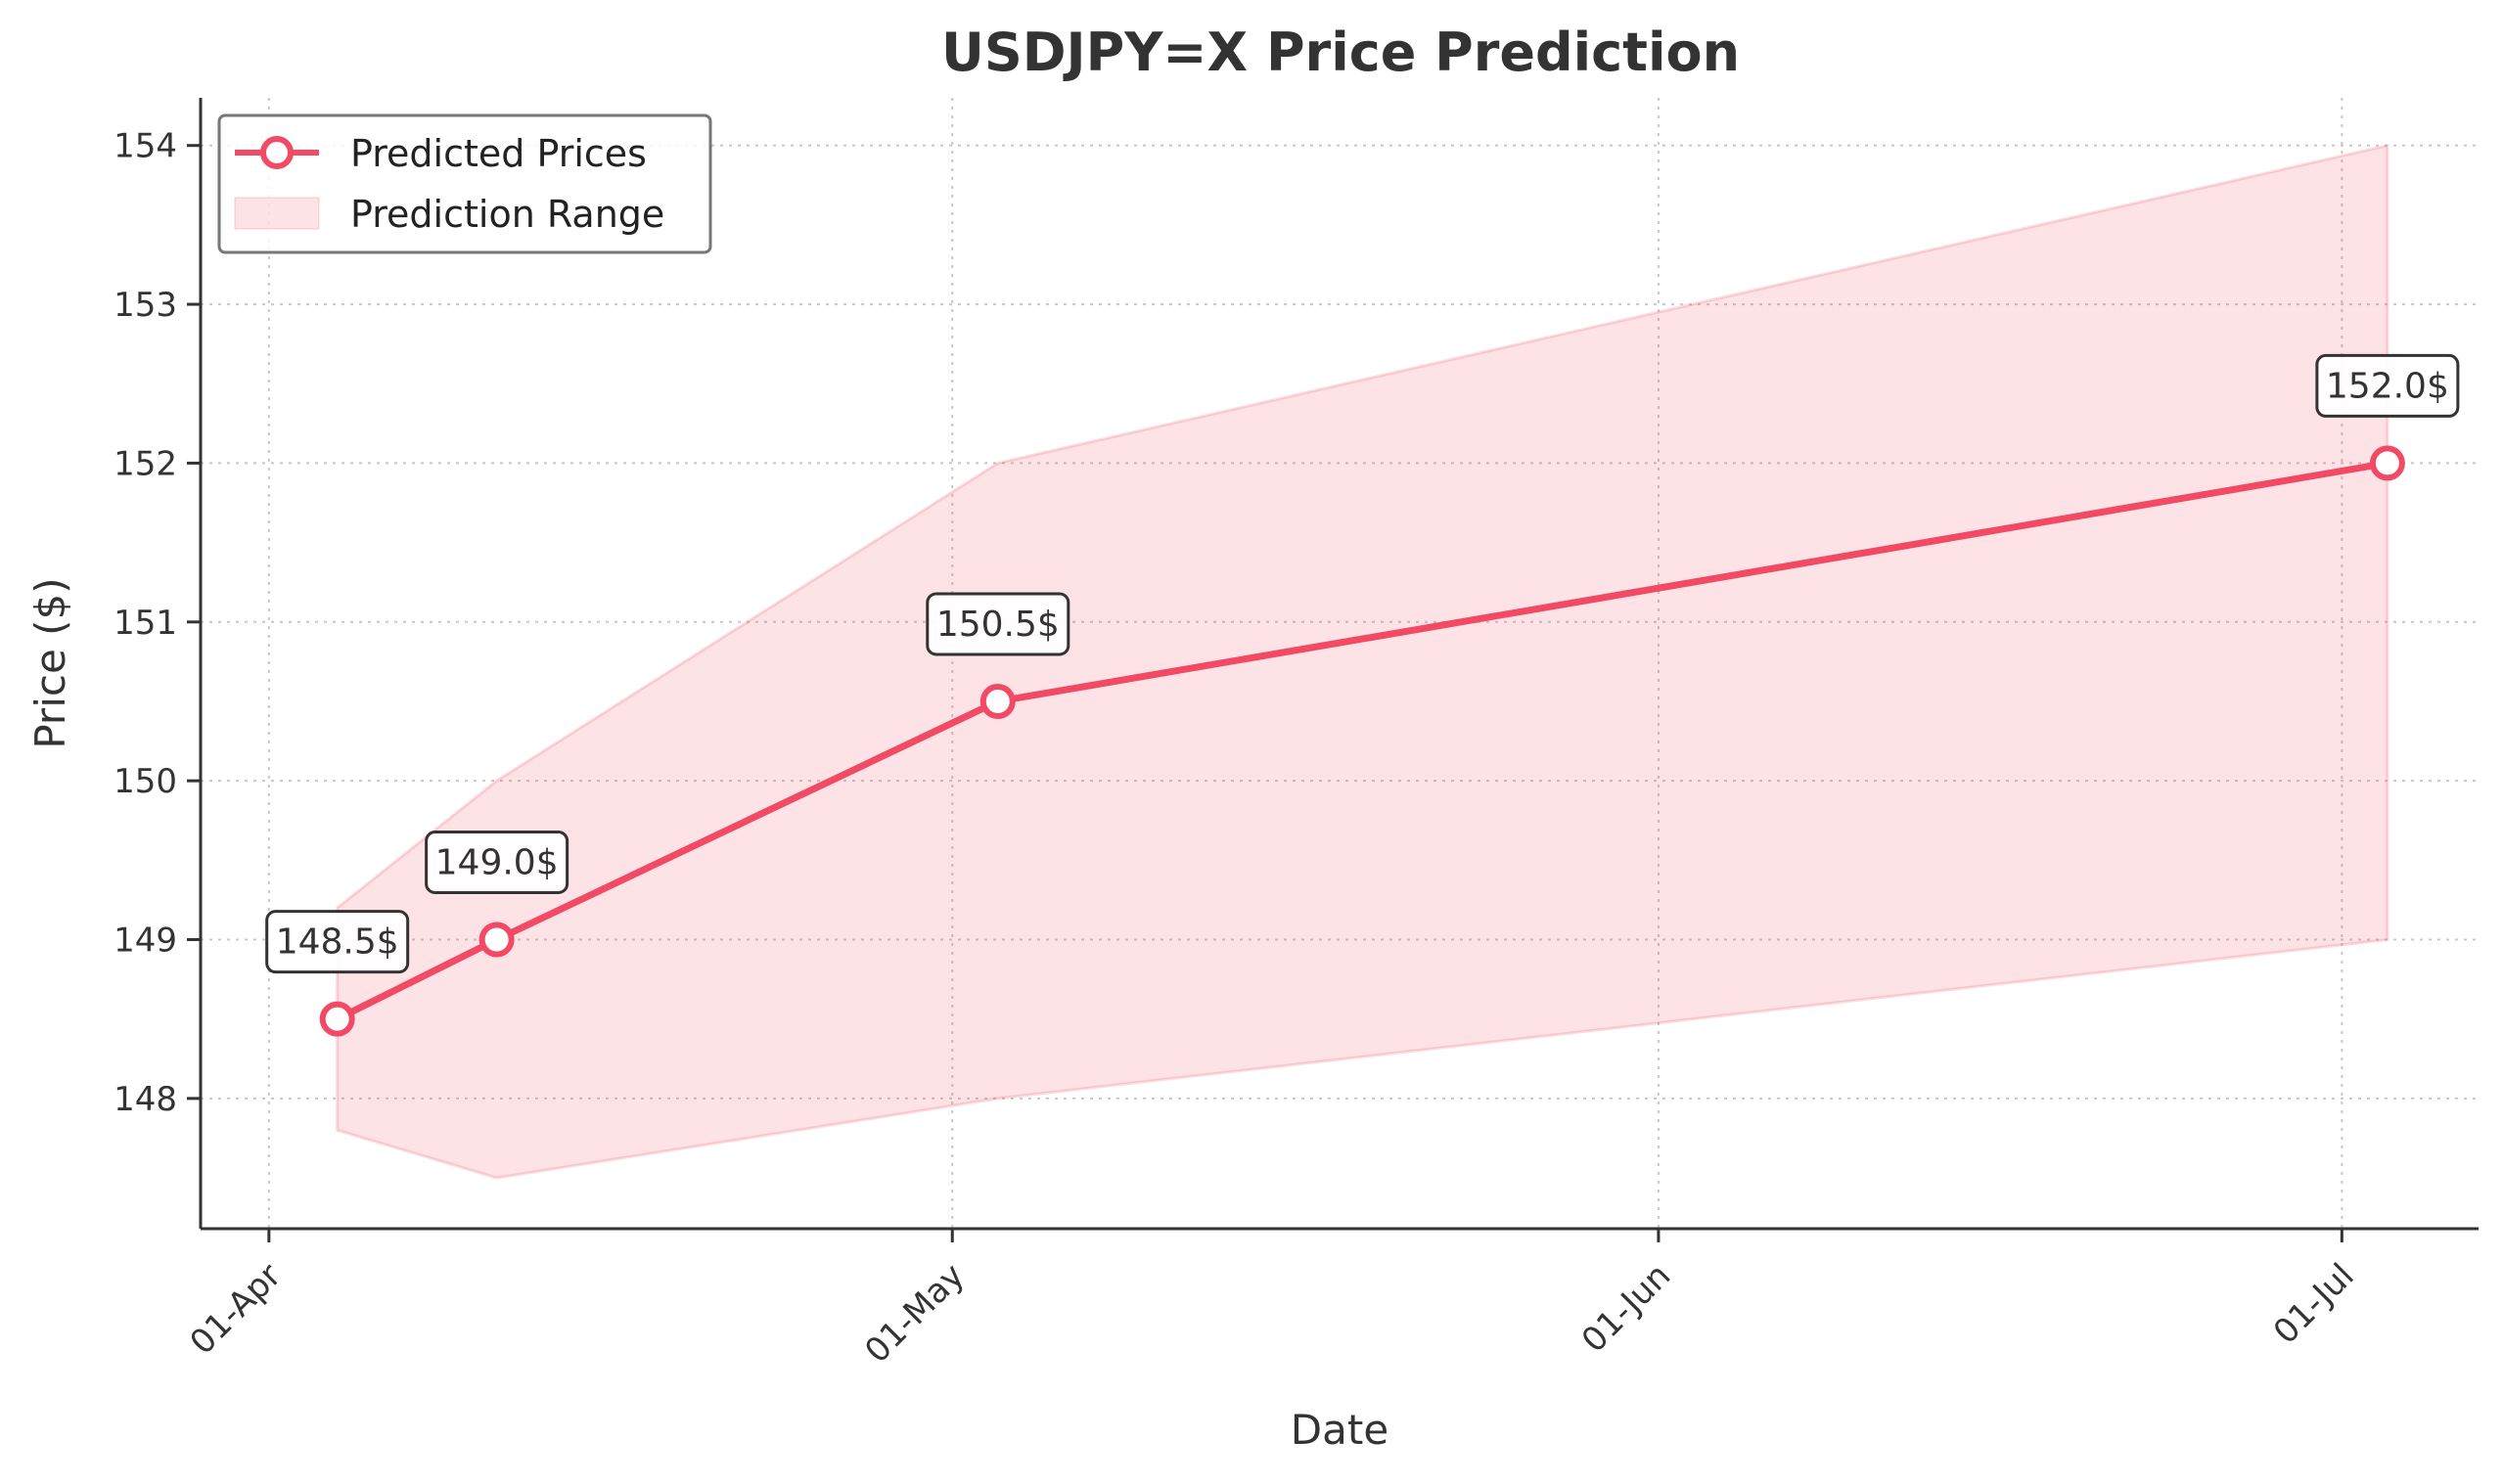 This screenshot has height=1484, width=2503. I want to click on legend-range-swatch, so click(277, 213).